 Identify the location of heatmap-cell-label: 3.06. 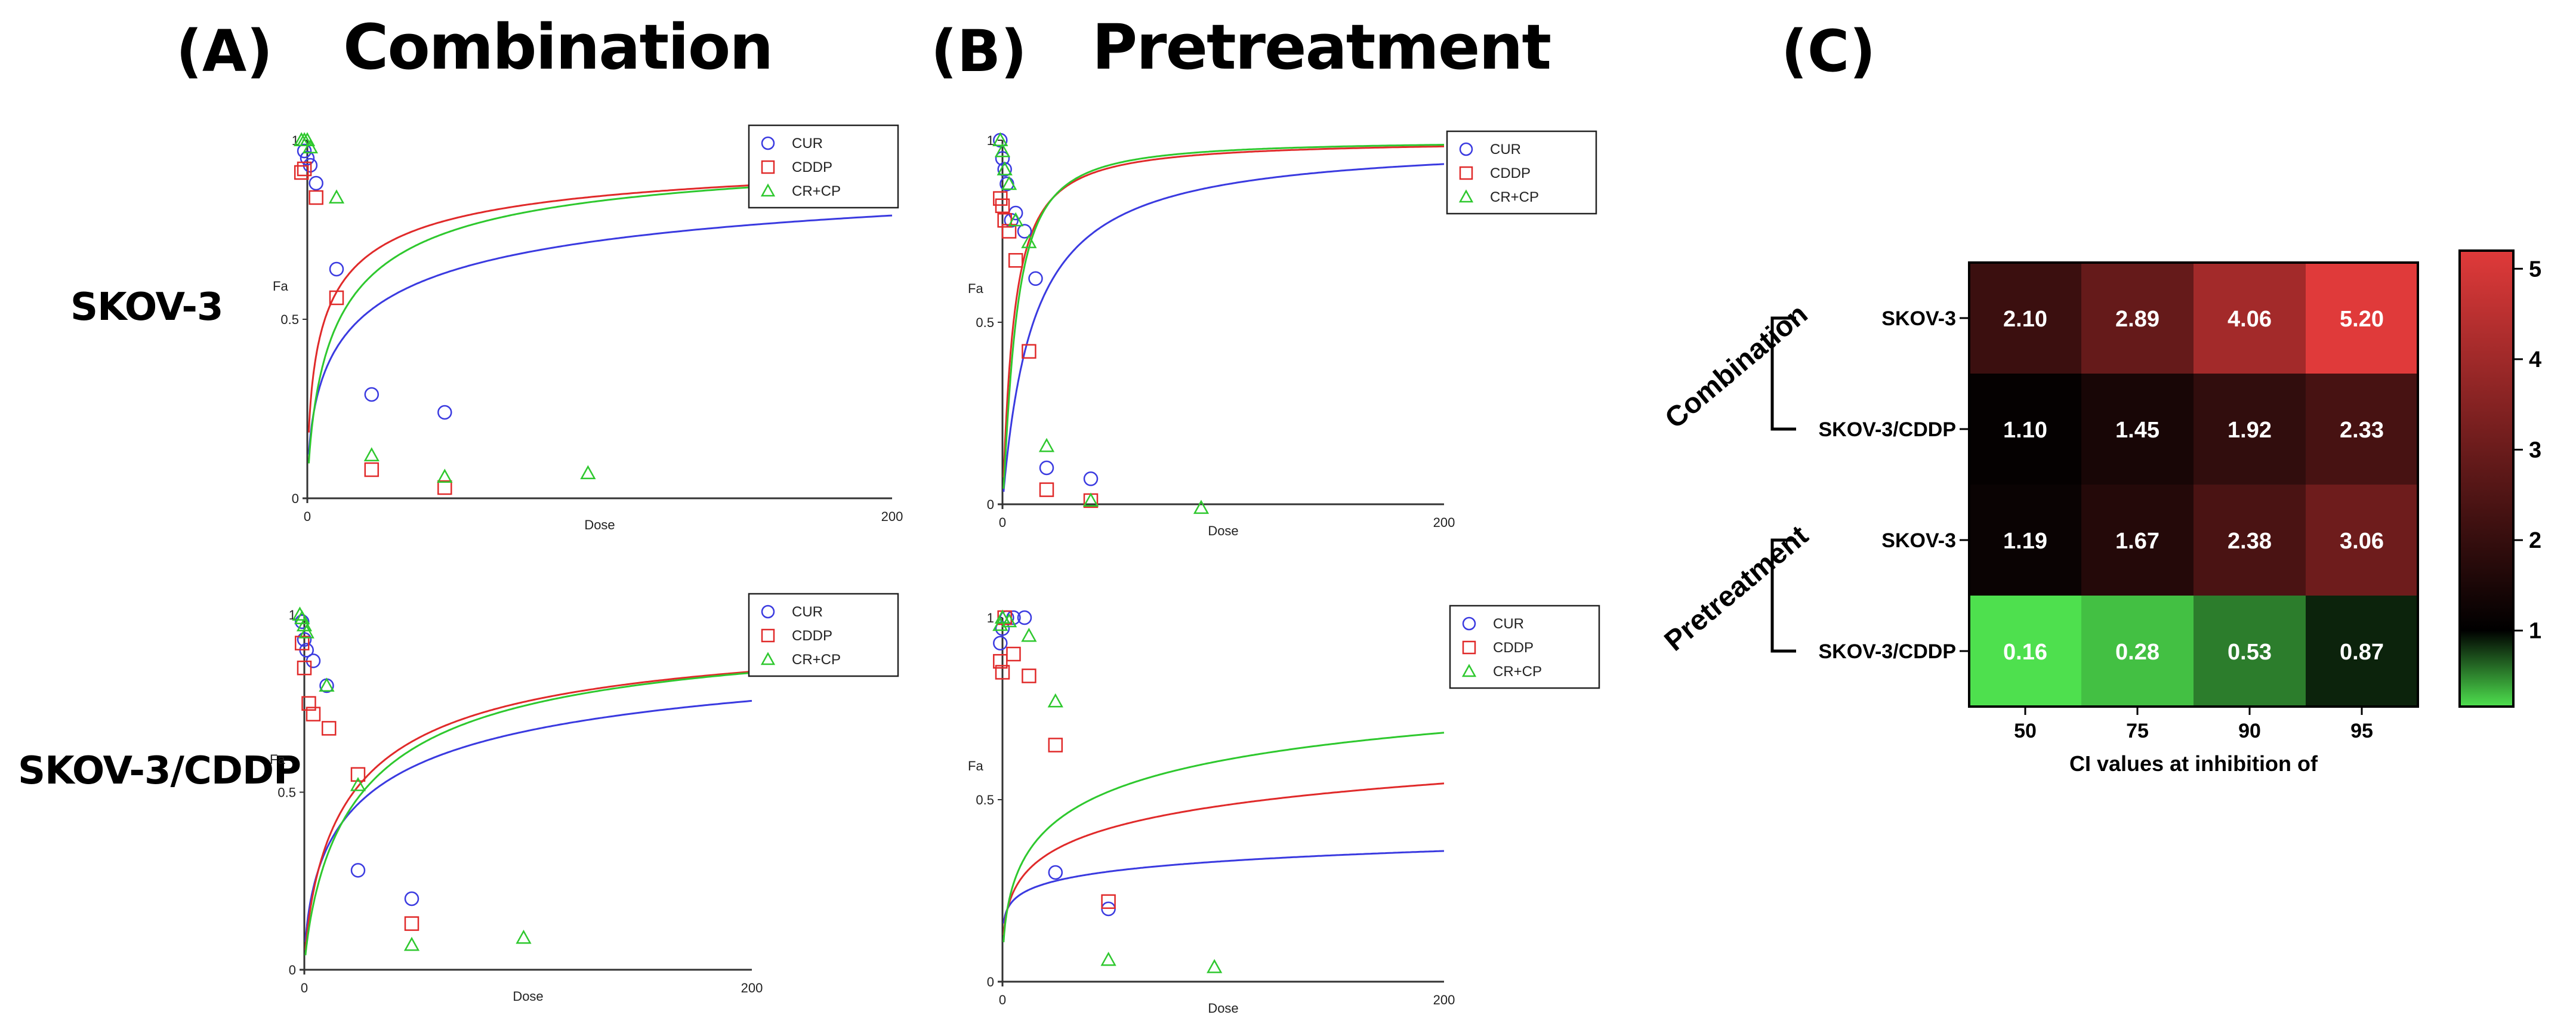
(2362, 541).